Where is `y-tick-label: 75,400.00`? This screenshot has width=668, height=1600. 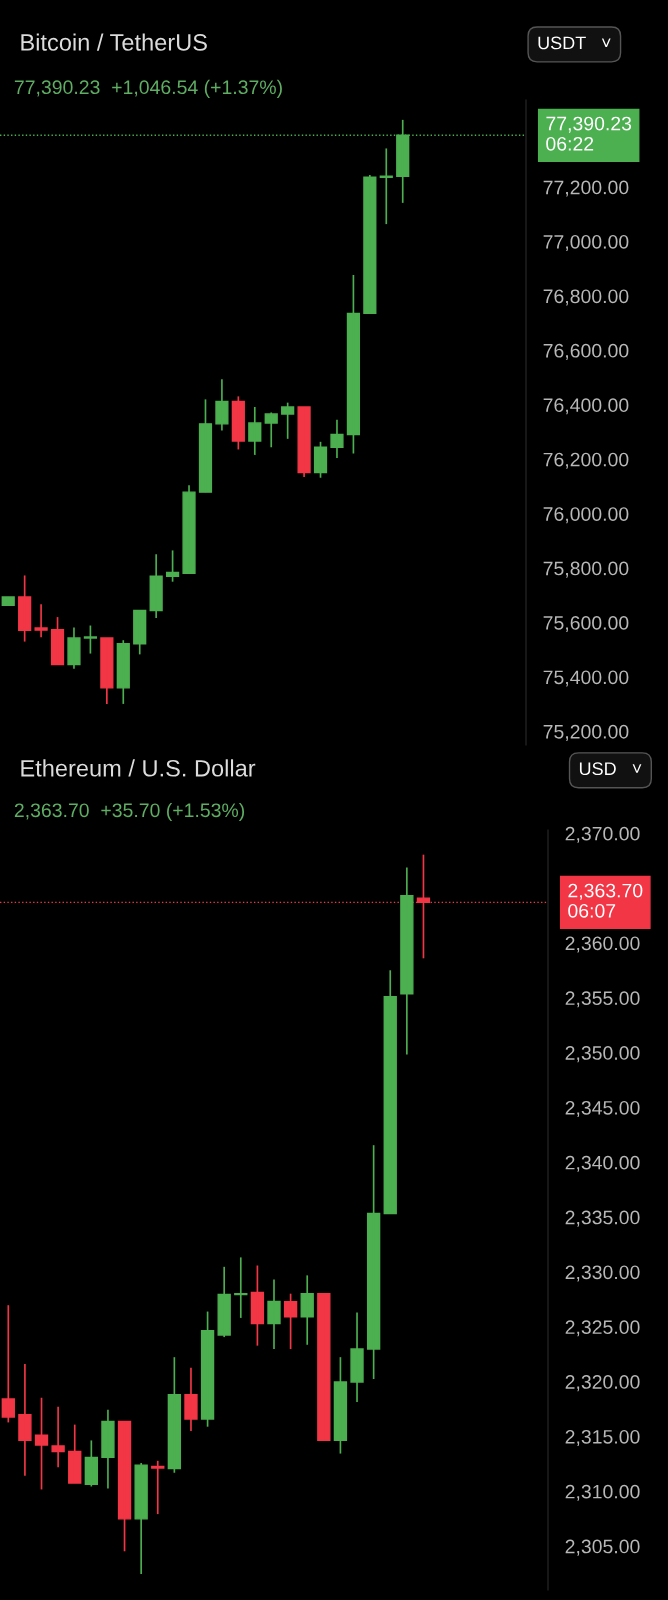 y-tick-label: 75,400.00 is located at coordinates (586, 678).